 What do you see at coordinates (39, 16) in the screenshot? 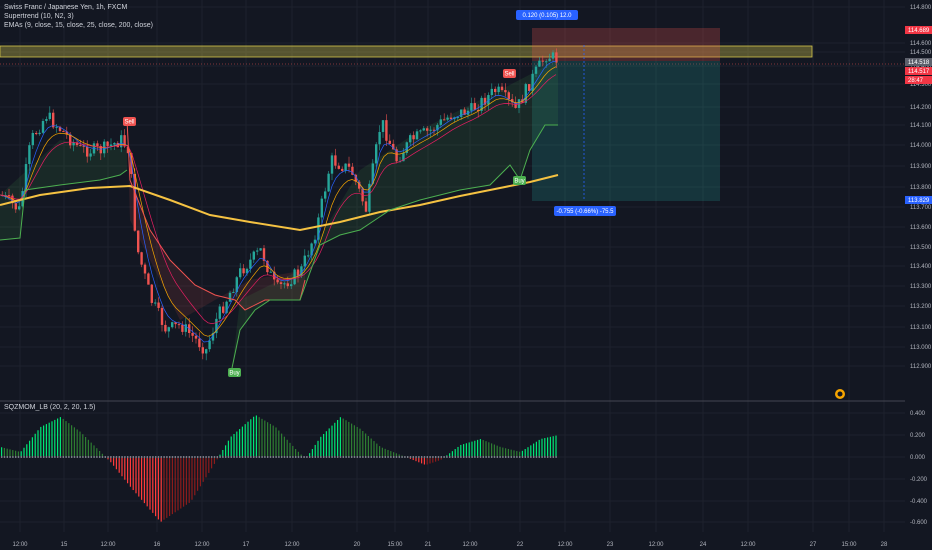
I see `supertrend-legend: Supertrend (10, N2, 3)` at bounding box center [39, 16].